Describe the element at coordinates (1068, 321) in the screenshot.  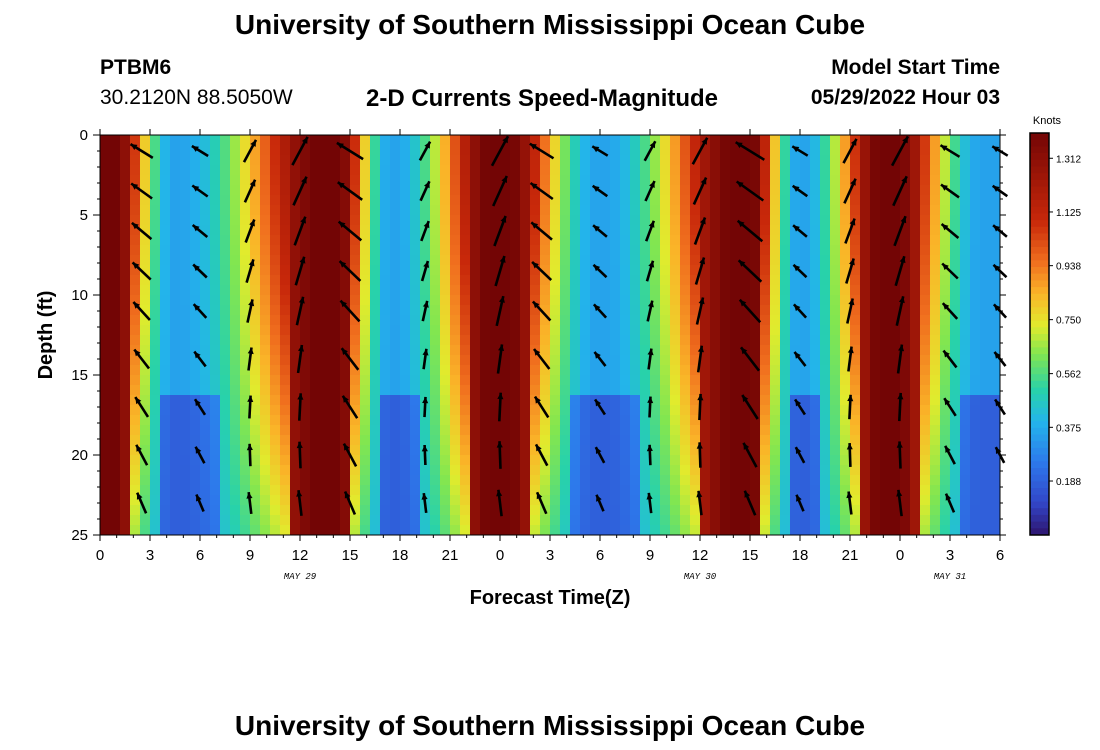
I see `colorbar-tick-label: 0.750` at that location.